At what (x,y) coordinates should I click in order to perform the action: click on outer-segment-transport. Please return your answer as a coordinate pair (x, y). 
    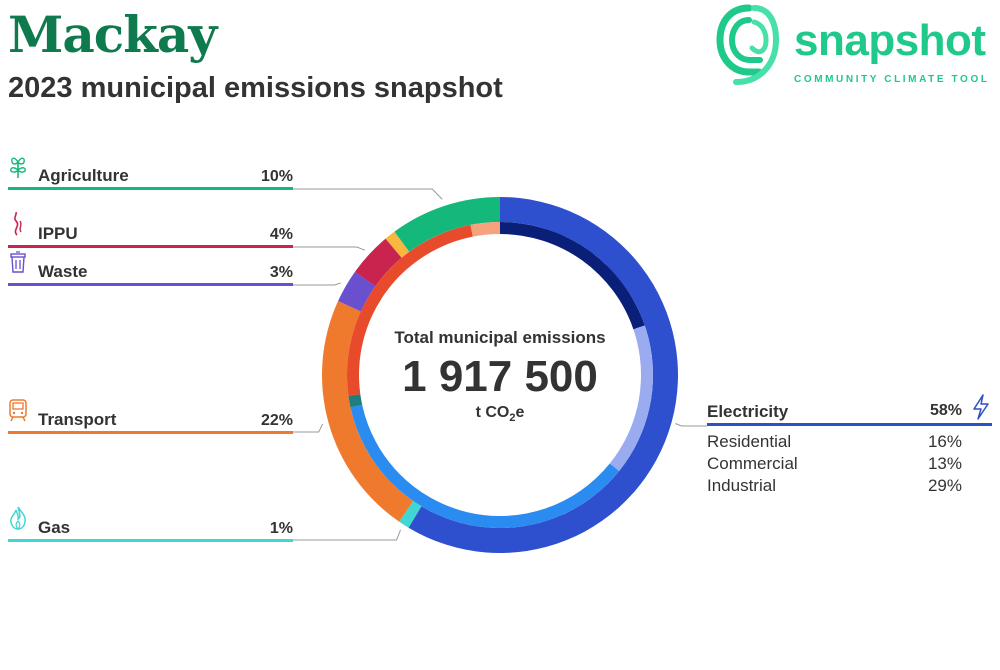
    Looking at the image, I should click on (368, 411).